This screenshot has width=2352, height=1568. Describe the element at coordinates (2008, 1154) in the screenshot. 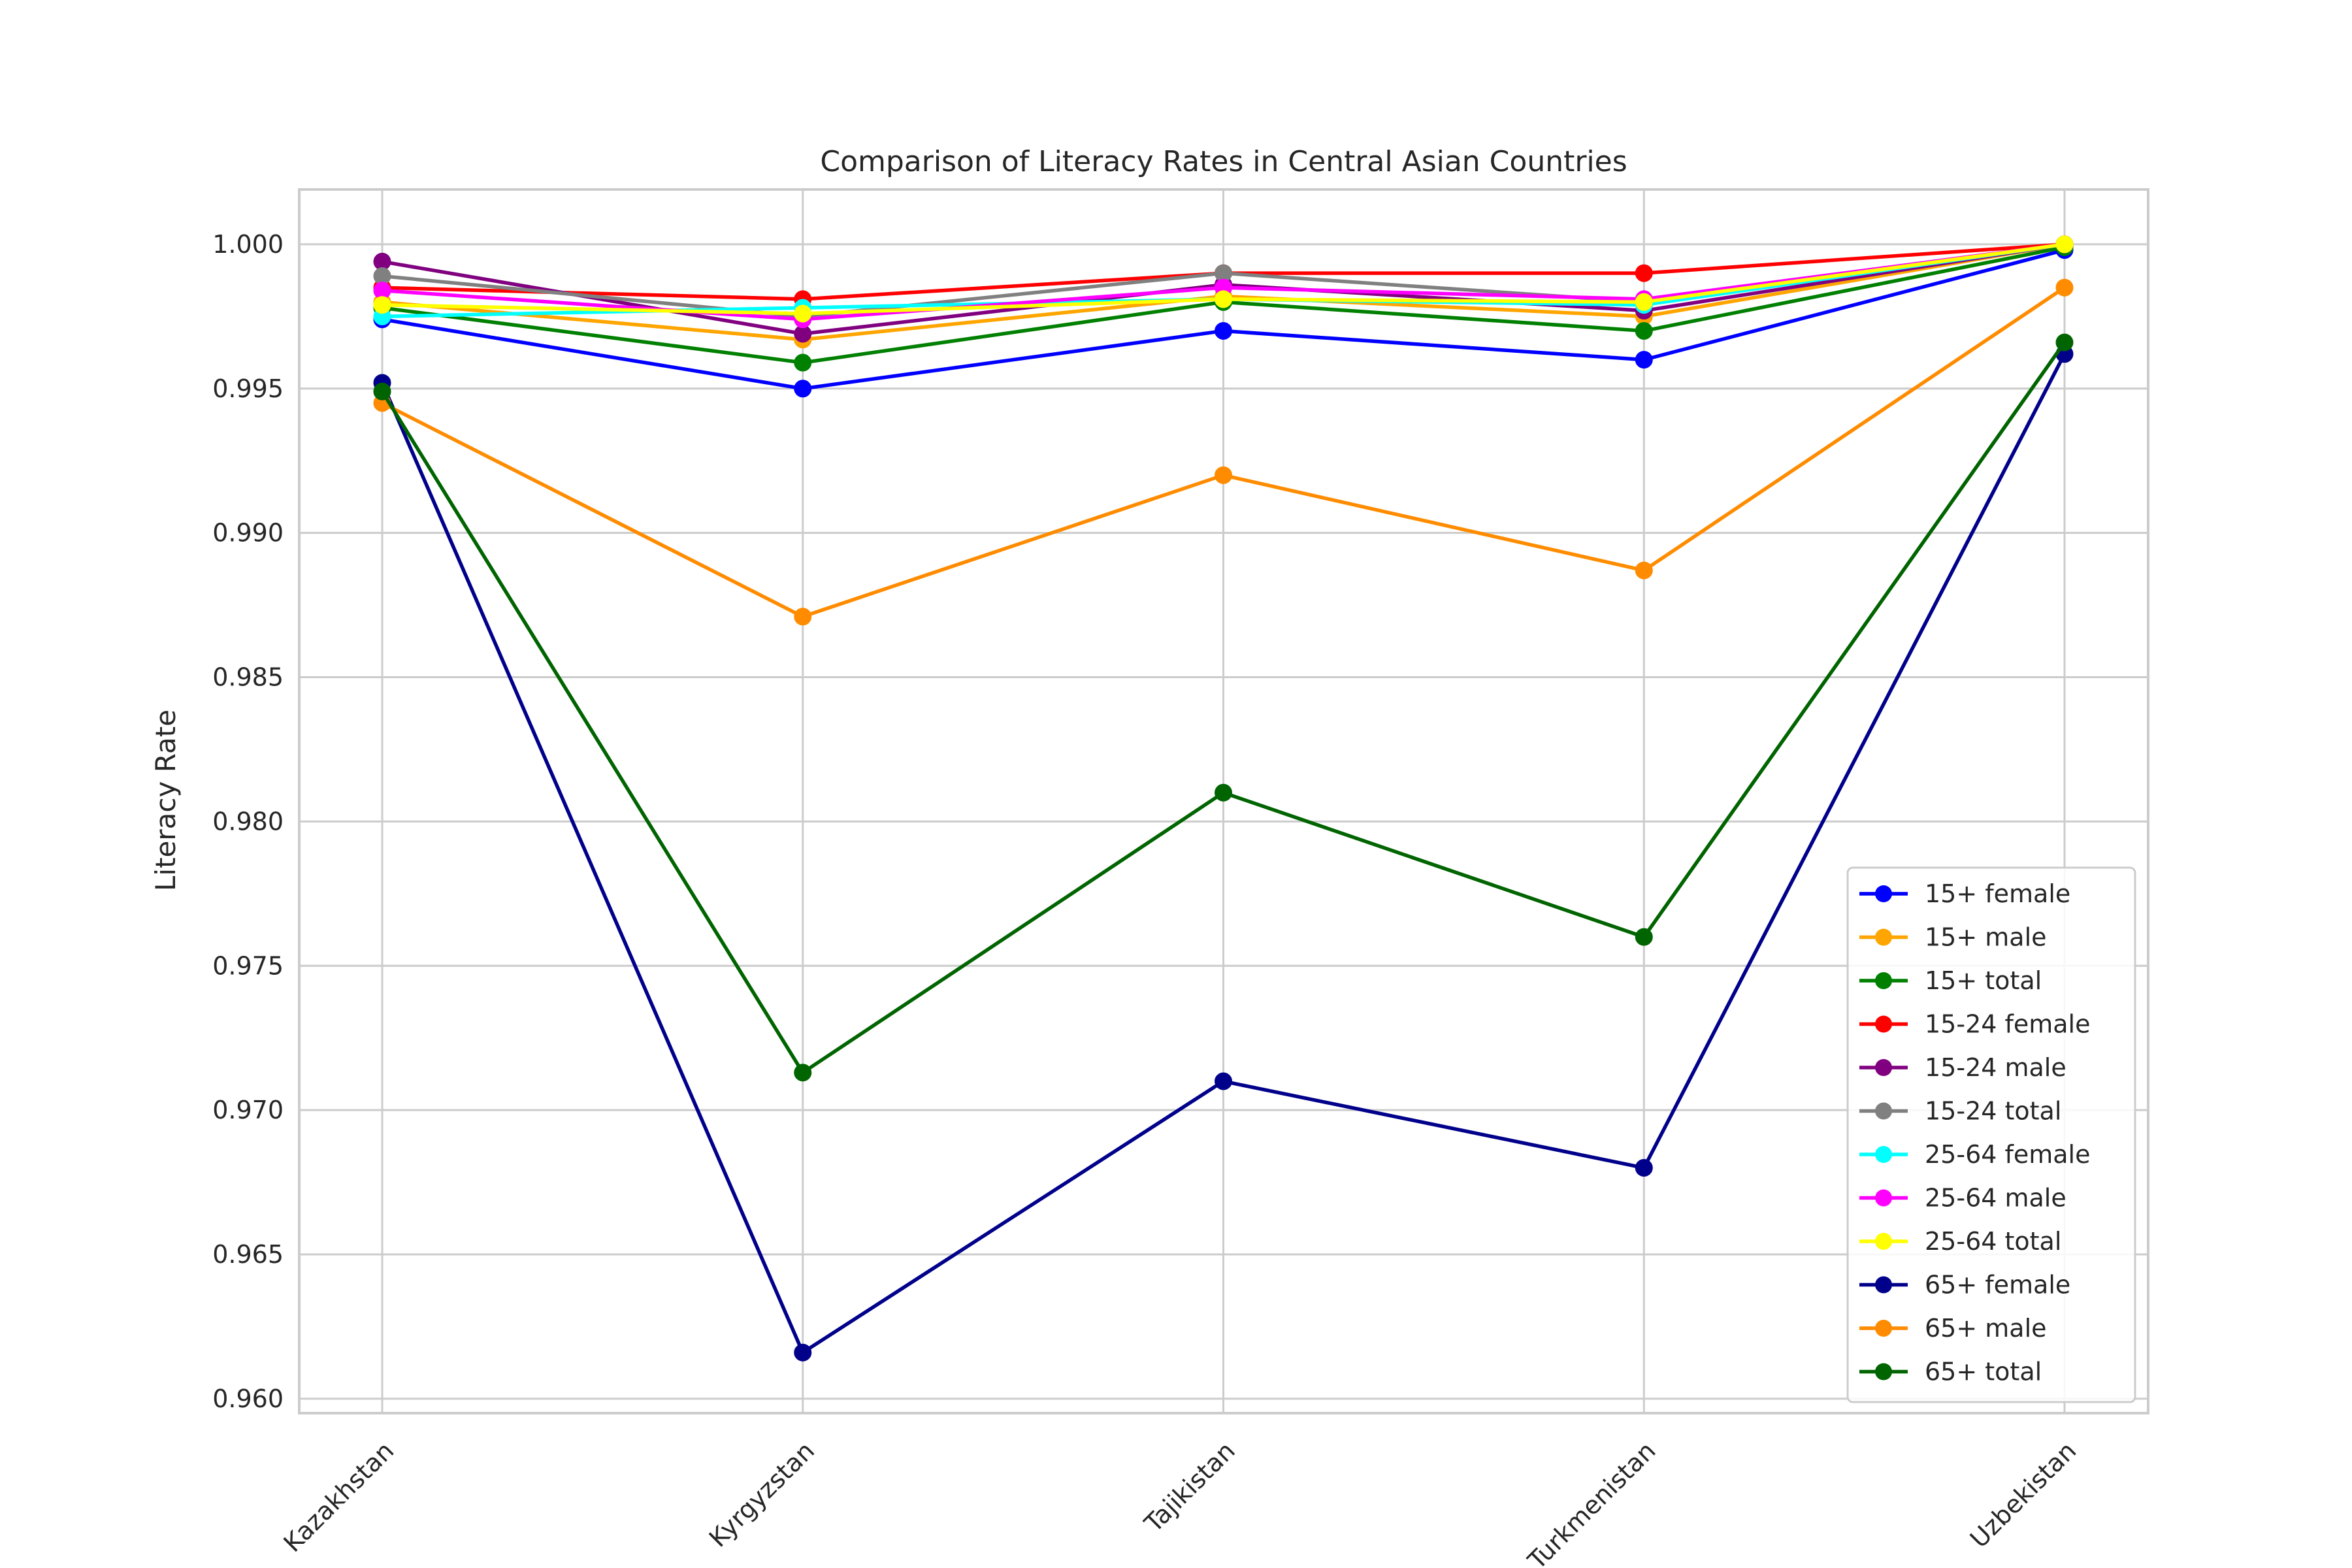

I see `legend-label: 25-64 female` at that location.